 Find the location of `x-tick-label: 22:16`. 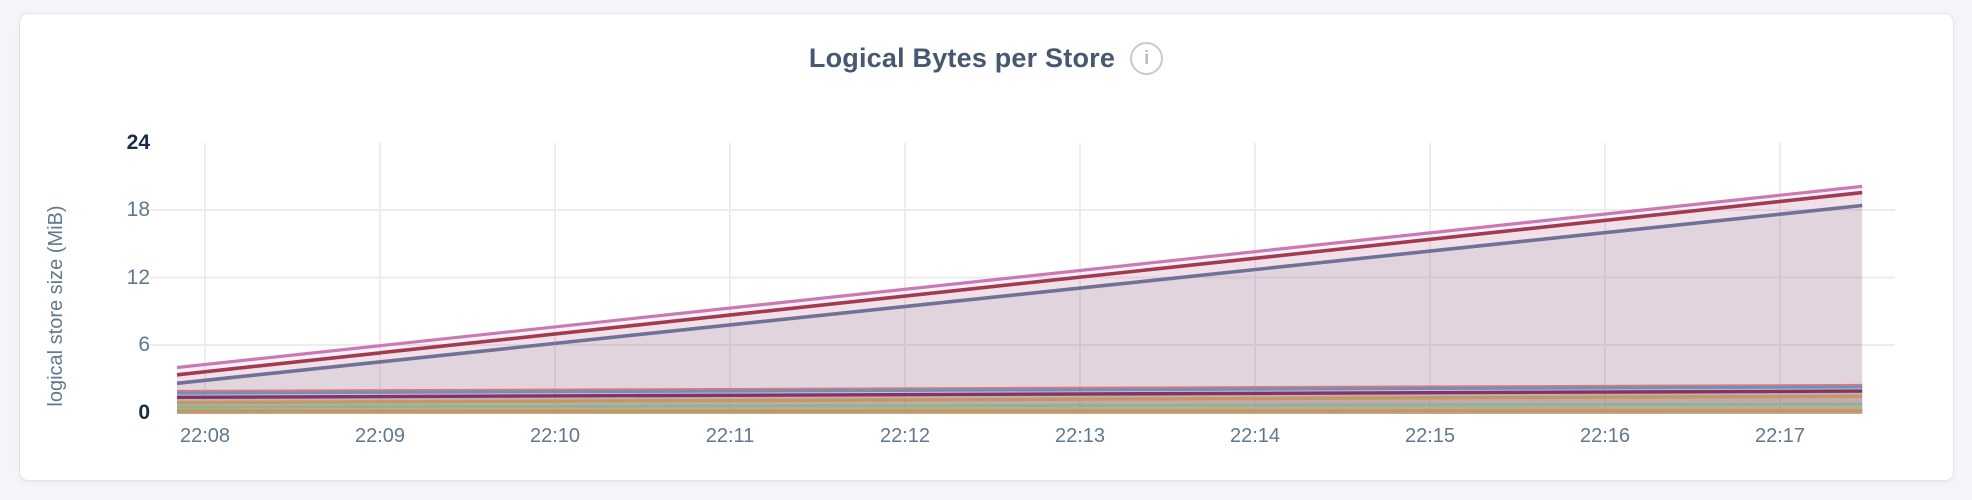

x-tick-label: 22:16 is located at coordinates (1605, 436).